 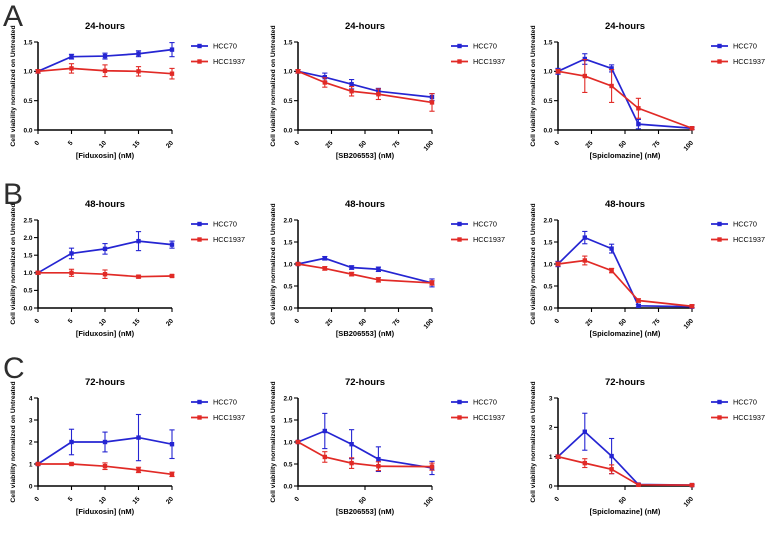 What do you see at coordinates (31, 464) in the screenshot?
I see `y-tick-label: 1` at bounding box center [31, 464].